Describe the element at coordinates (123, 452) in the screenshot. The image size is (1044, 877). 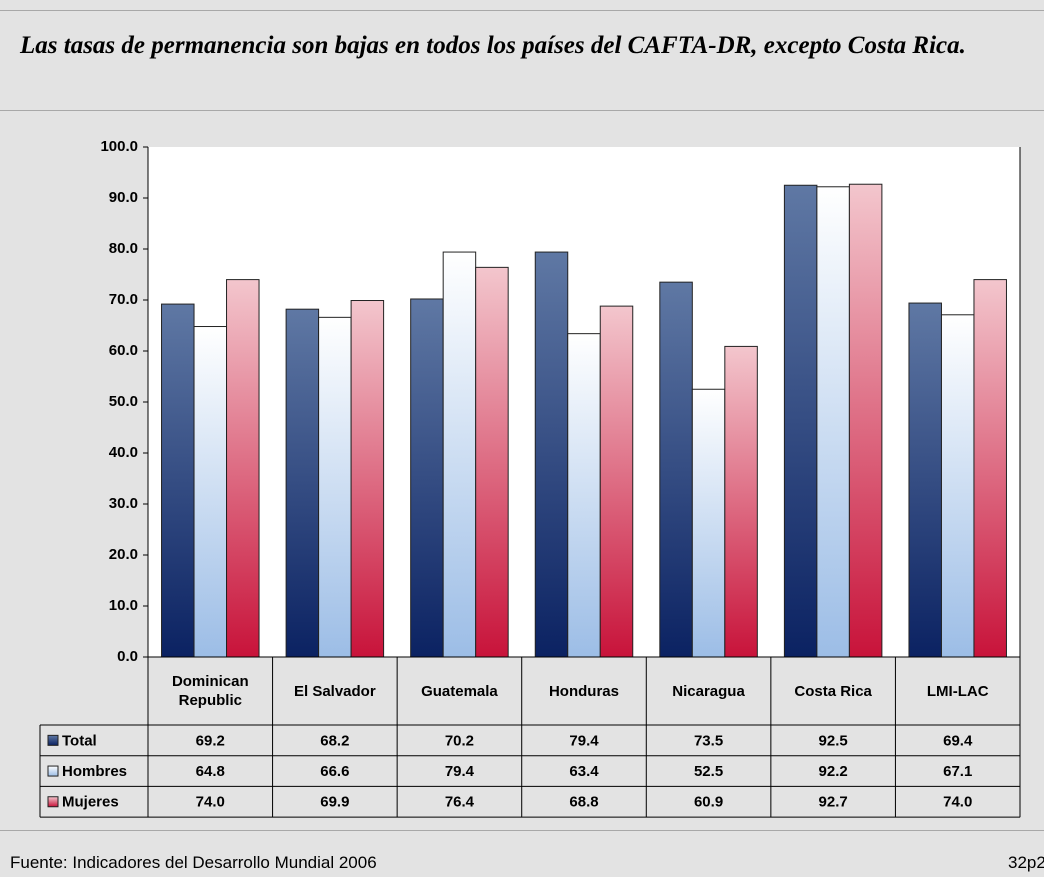
I see `y-tick-label: 40.0` at that location.